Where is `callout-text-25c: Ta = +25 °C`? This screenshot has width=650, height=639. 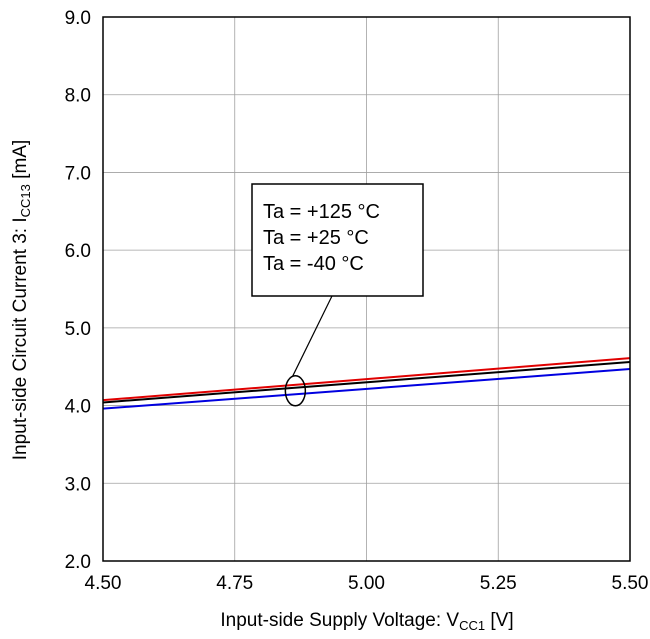
callout-text-25c: Ta = +25 °C is located at coordinates (316, 238).